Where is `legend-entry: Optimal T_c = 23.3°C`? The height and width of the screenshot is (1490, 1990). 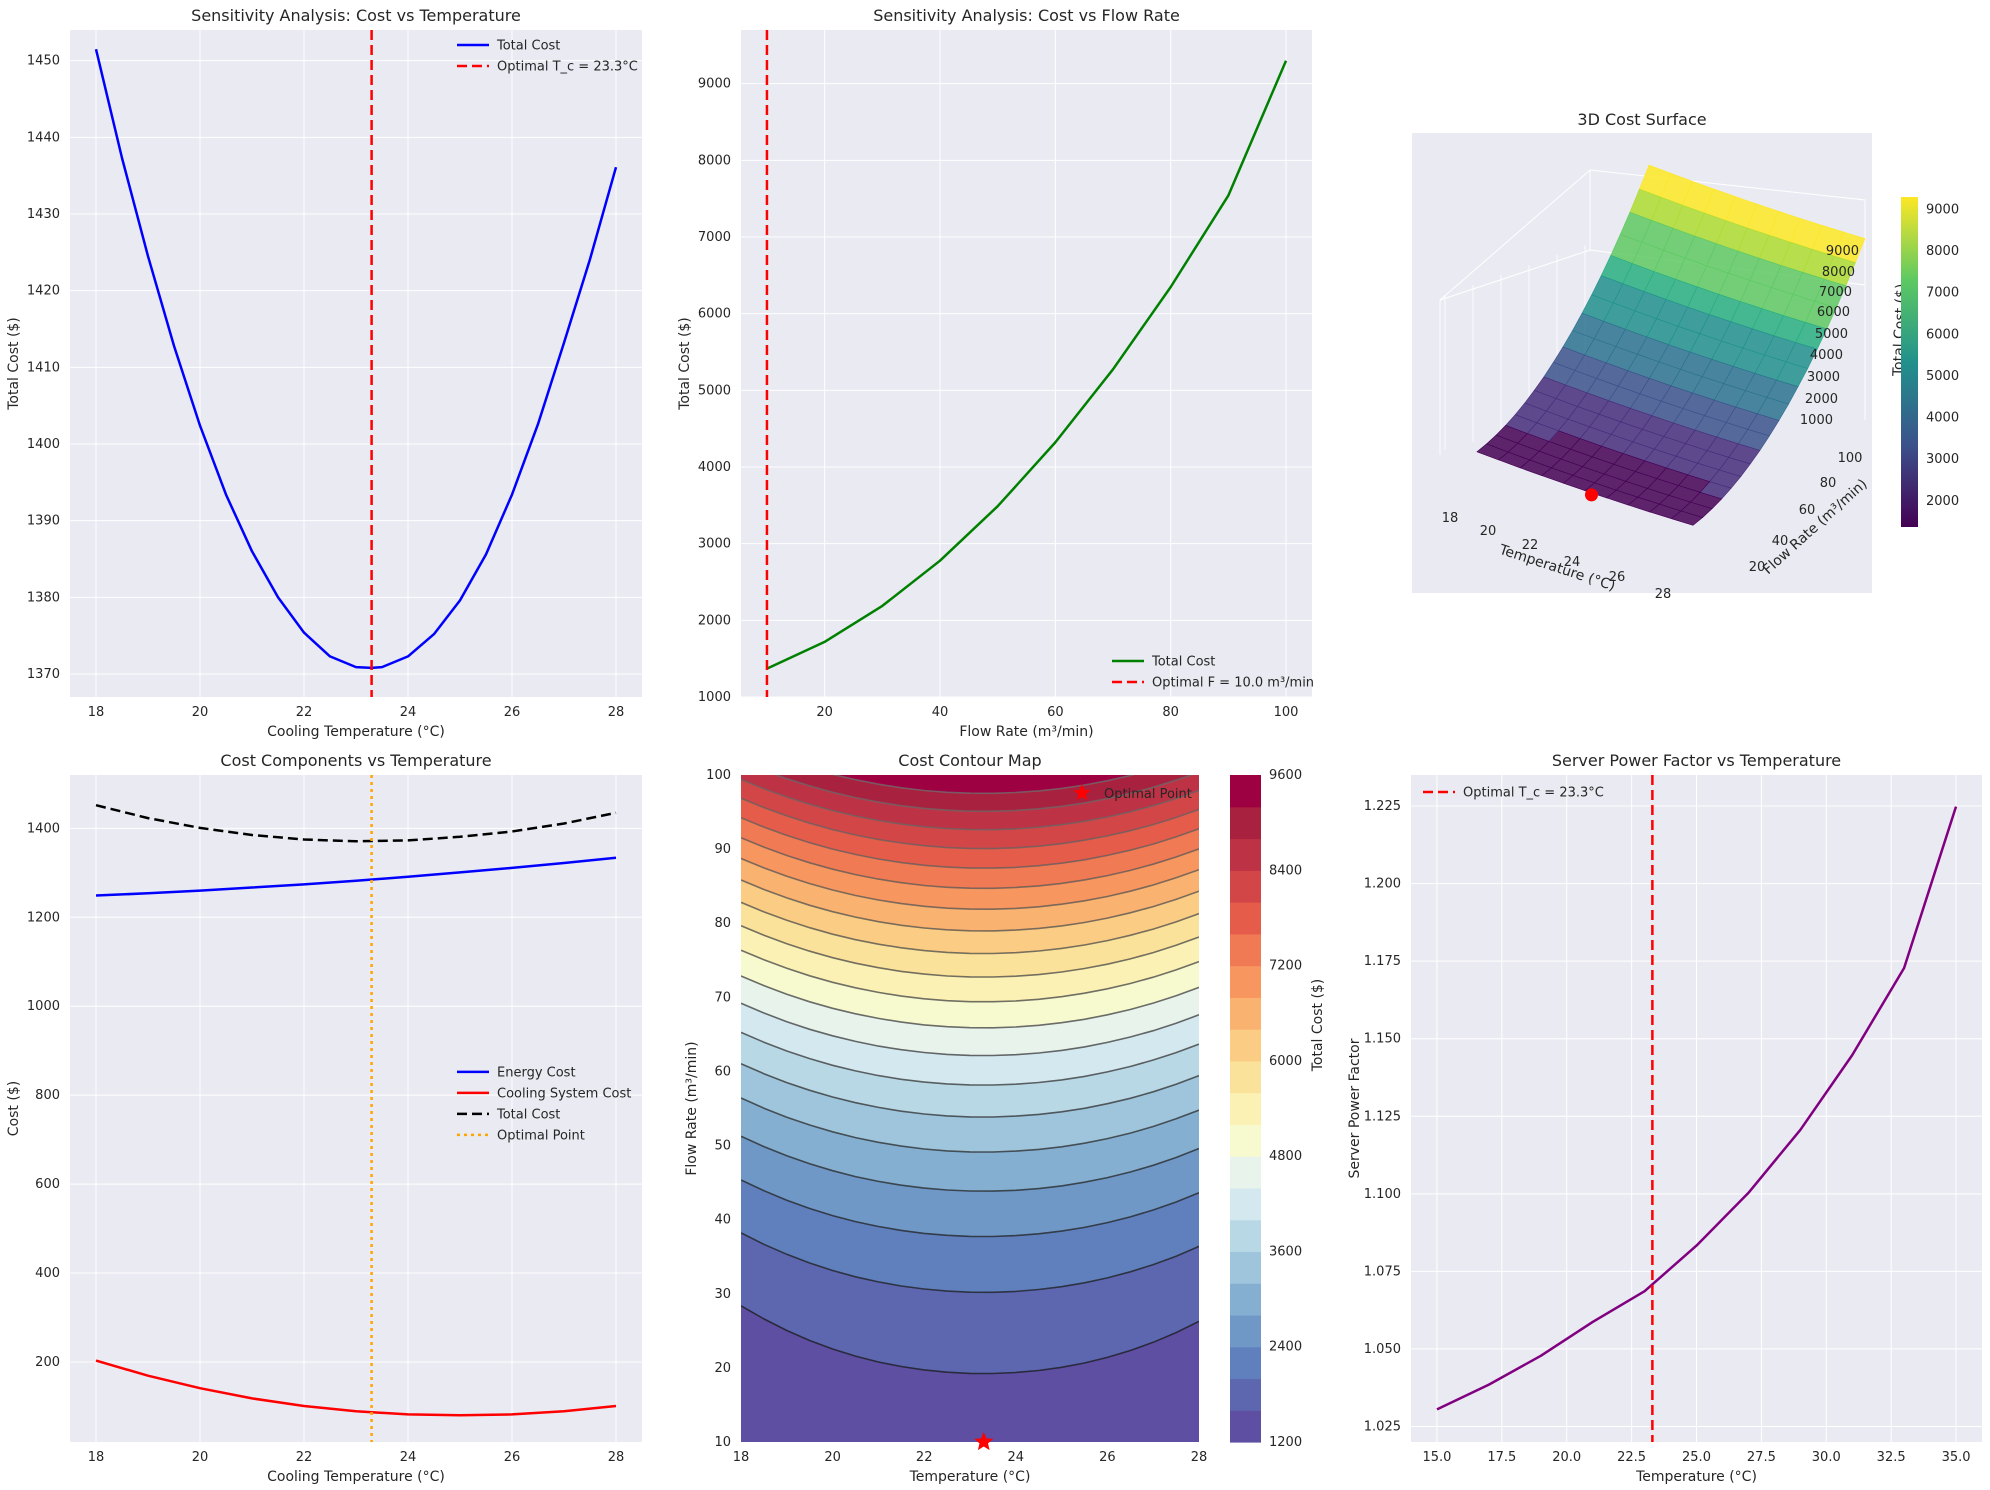 legend-entry: Optimal T_c = 23.3°C is located at coordinates (567, 67).